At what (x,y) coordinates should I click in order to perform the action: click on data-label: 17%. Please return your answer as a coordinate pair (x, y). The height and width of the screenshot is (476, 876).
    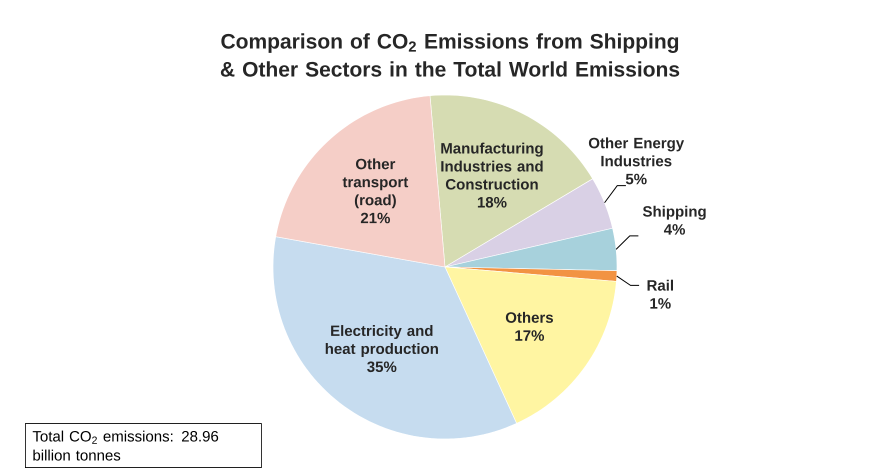
    Looking at the image, I should click on (529, 335).